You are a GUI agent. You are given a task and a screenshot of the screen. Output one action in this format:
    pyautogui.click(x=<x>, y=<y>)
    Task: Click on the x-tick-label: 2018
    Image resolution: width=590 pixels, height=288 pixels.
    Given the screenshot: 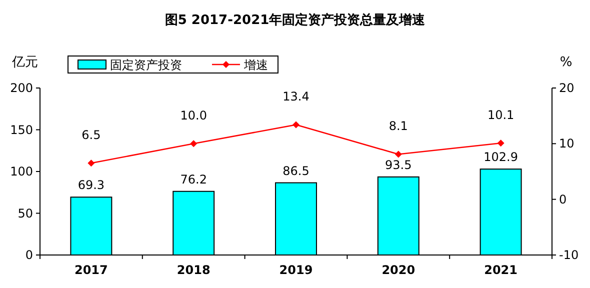 What is the action you would take?
    pyautogui.click(x=193, y=270)
    